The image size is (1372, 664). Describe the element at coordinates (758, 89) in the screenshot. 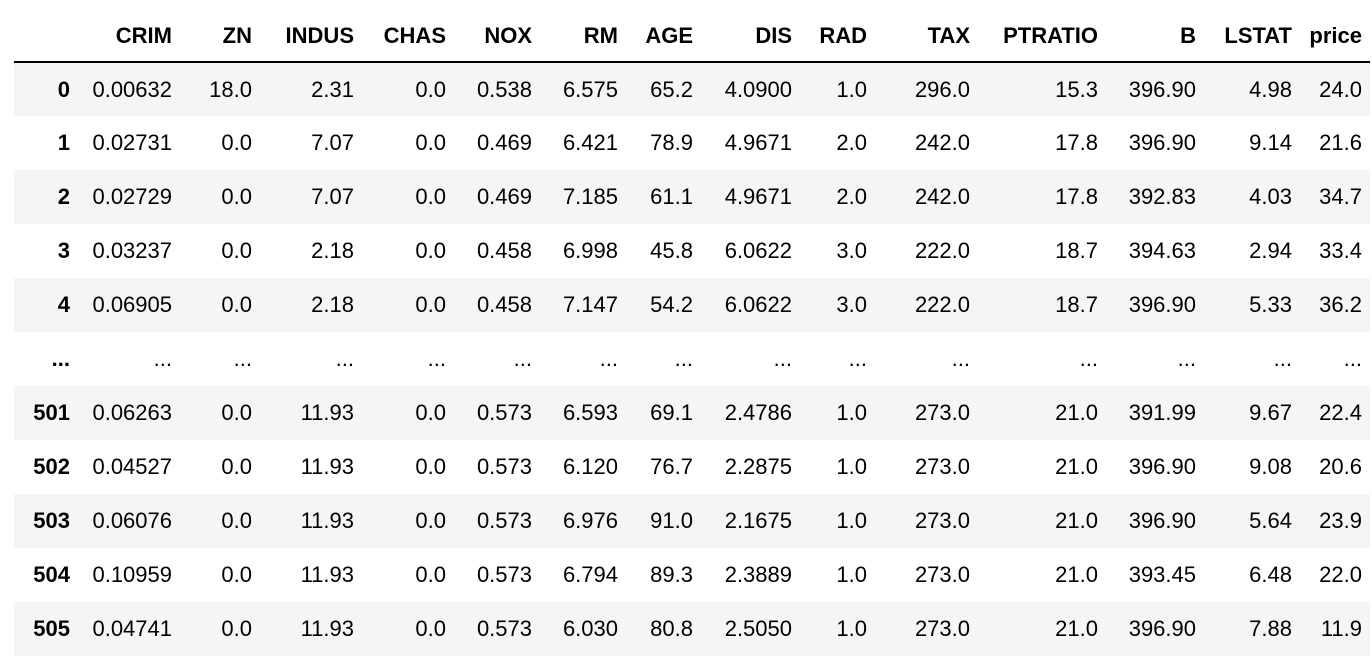

I see `table-cell: 4.0900` at that location.